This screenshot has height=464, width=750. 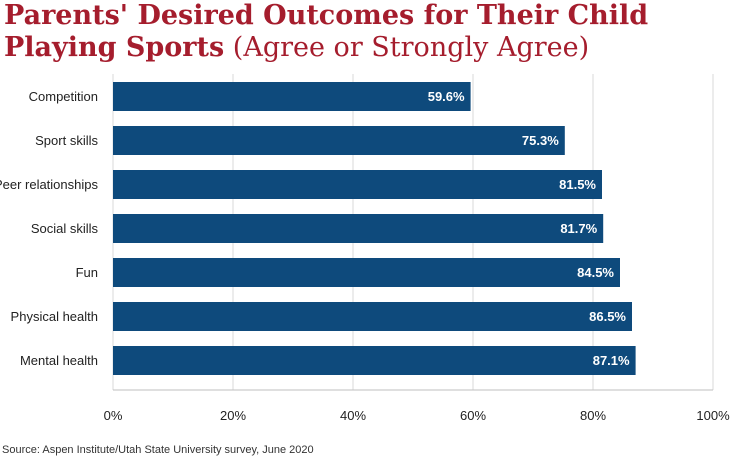 What do you see at coordinates (66, 140) in the screenshot?
I see `category-label: Sport skills` at bounding box center [66, 140].